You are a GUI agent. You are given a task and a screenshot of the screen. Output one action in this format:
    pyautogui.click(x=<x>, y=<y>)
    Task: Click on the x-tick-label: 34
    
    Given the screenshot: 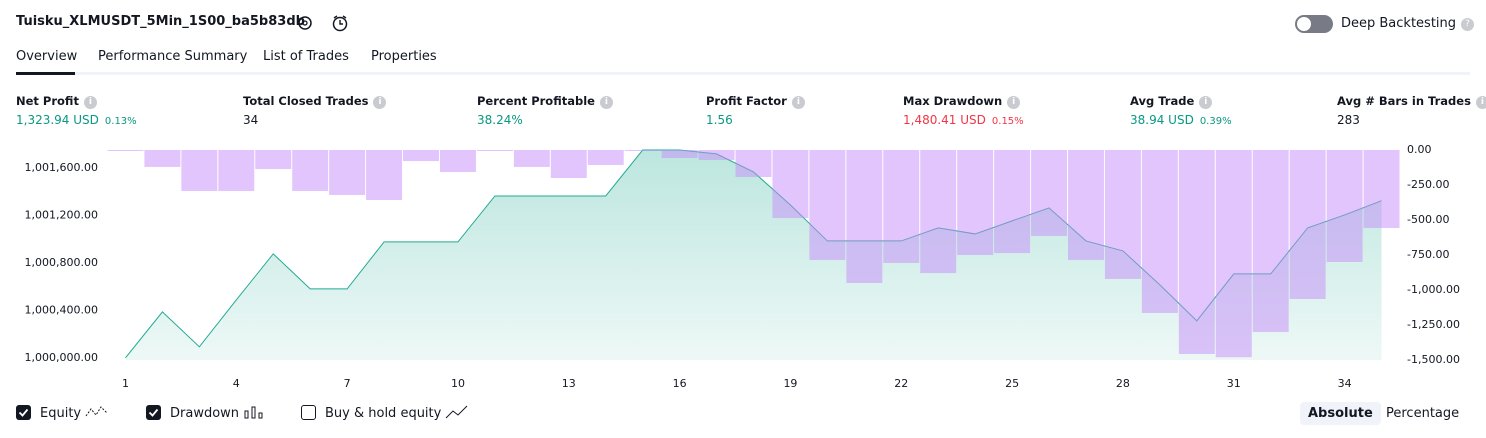 What is the action you would take?
    pyautogui.click(x=1345, y=383)
    